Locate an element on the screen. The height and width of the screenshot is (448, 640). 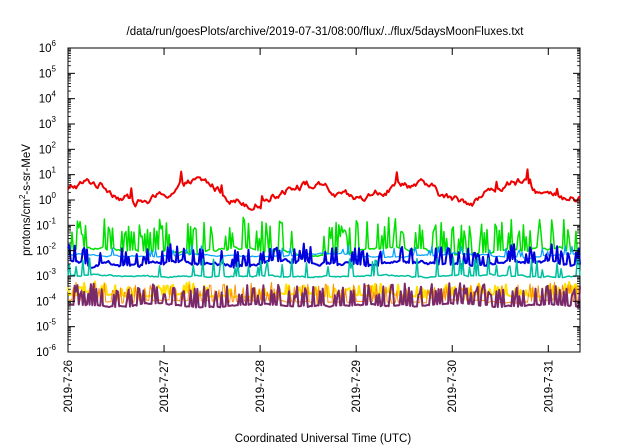
x-tick-label: 2019-7-31 is located at coordinates (549, 386).